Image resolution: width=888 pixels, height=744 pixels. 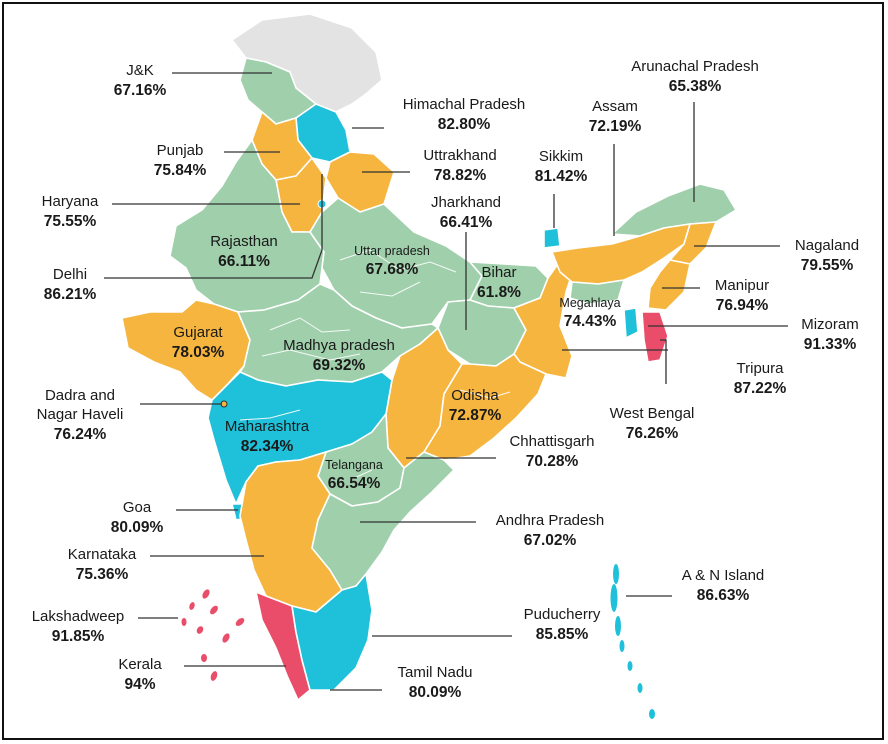 I want to click on state-pct: 67.02%, so click(x=550, y=540).